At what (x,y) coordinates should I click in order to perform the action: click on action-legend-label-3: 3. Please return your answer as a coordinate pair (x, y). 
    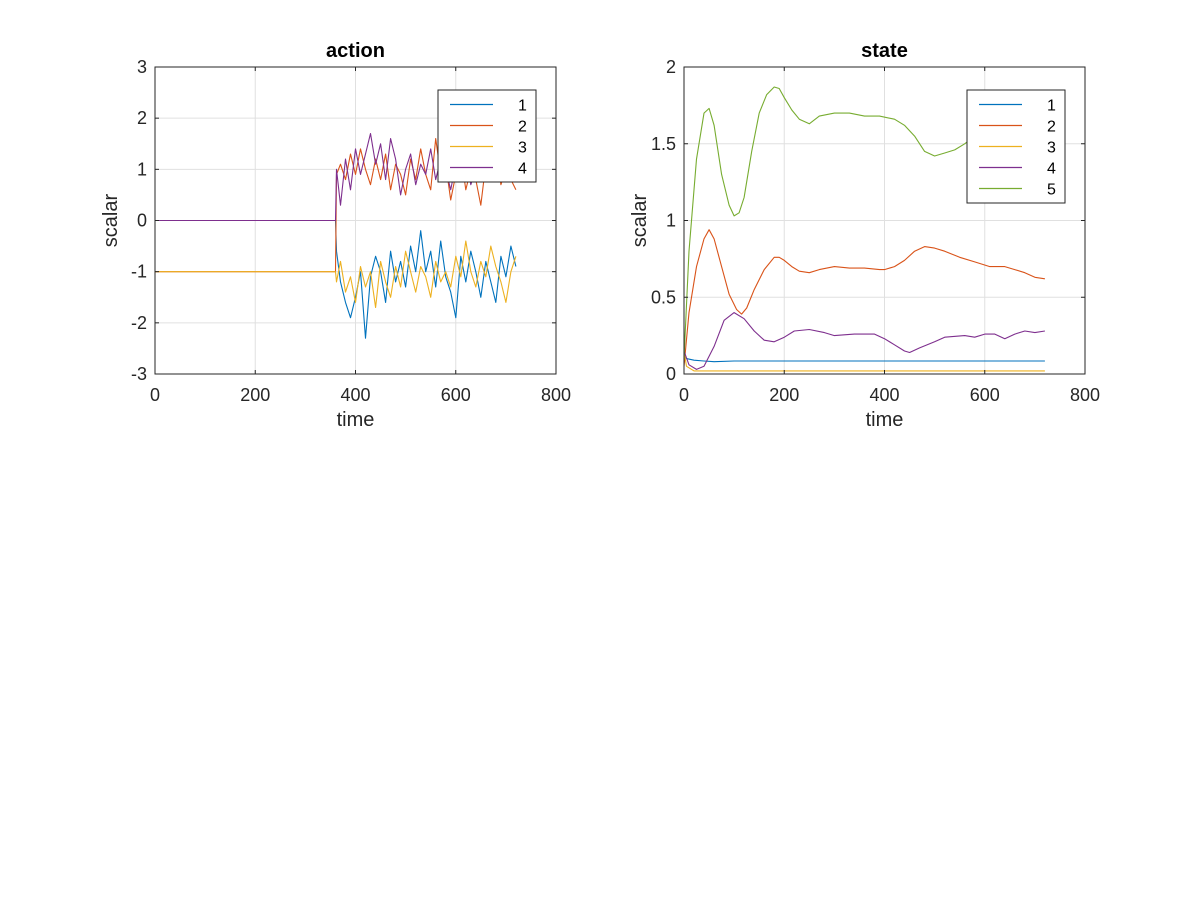
    Looking at the image, I should click on (522, 148).